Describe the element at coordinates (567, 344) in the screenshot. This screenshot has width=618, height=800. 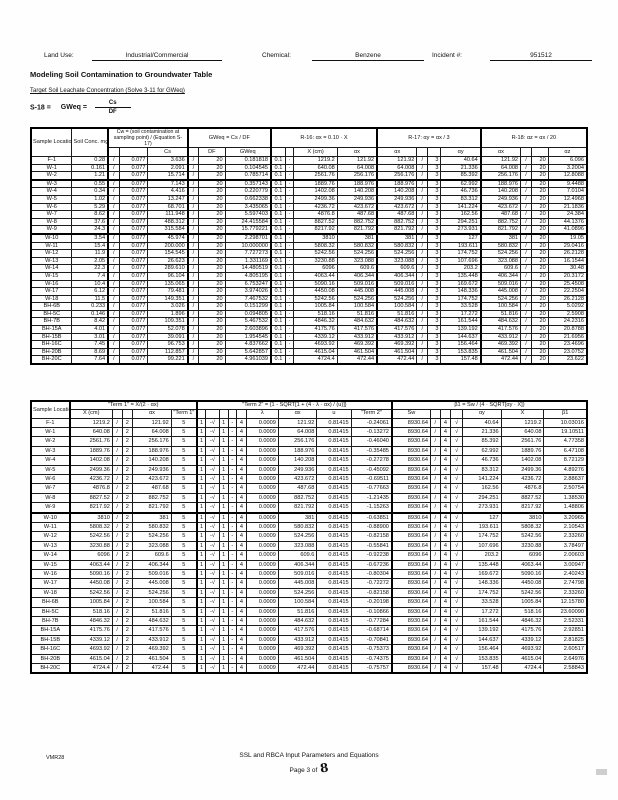
I see `cell-alpha-z: 23.4696` at that location.